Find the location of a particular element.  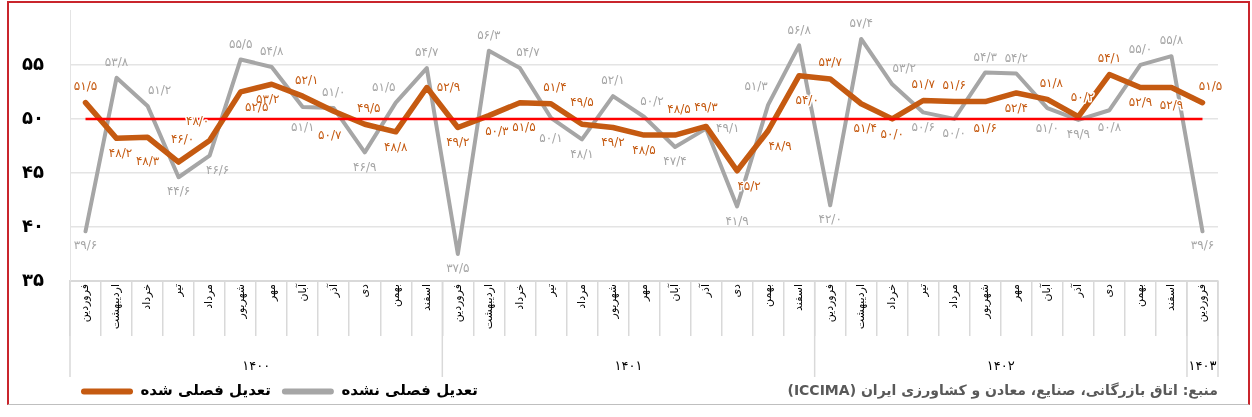

data-label: ۵۱/۲ is located at coordinates (159, 90).